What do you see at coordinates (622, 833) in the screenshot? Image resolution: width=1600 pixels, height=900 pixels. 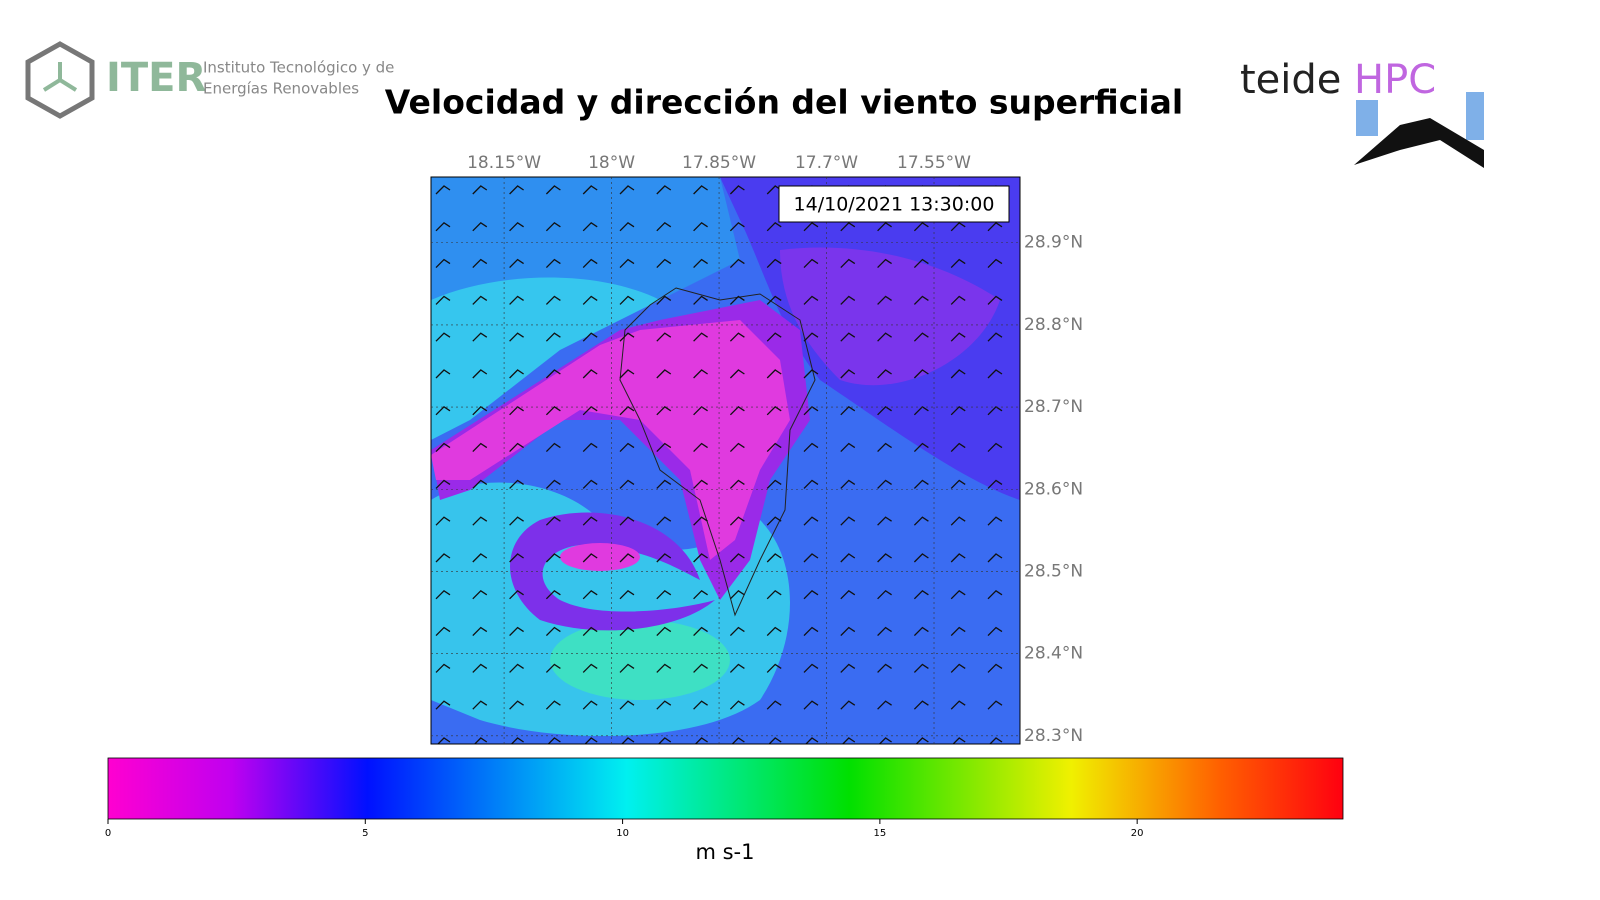 I see `colorbar-tick-label: 10` at bounding box center [622, 833].